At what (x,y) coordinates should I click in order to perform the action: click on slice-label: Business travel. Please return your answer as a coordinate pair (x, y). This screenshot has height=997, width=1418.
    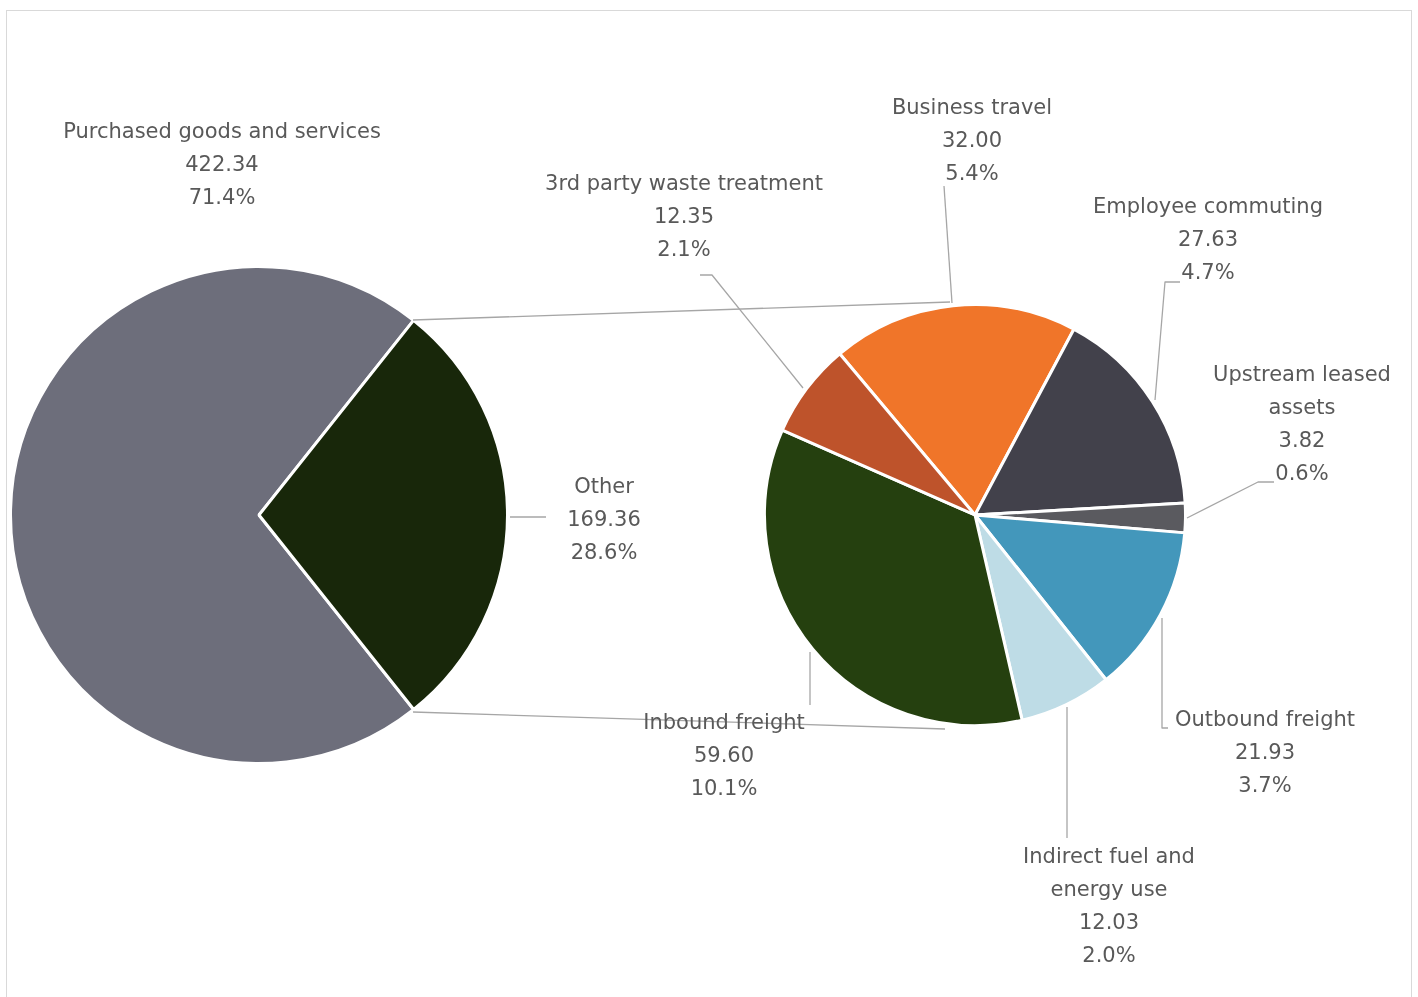
    Looking at the image, I should click on (972, 107).